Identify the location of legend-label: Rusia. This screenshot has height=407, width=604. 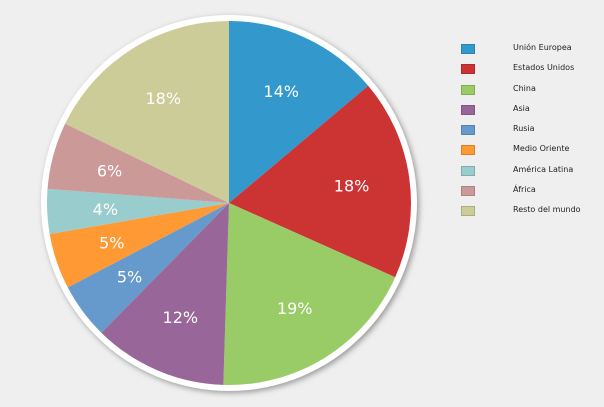
(524, 128).